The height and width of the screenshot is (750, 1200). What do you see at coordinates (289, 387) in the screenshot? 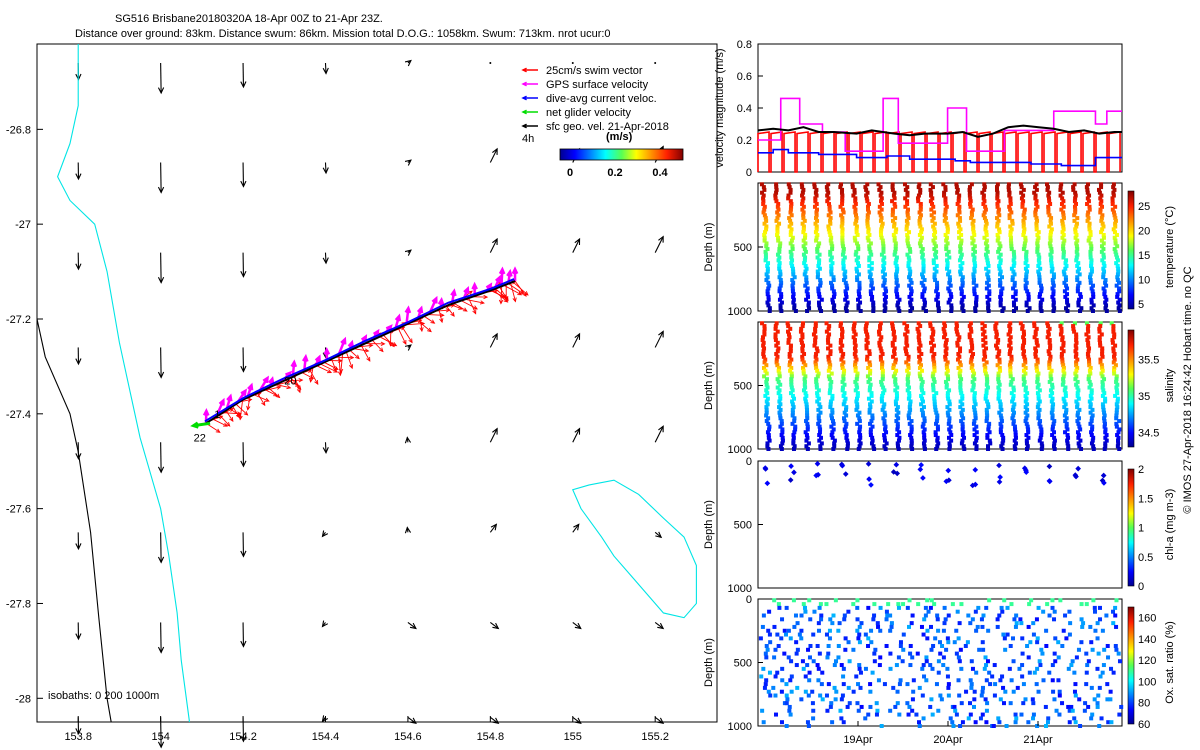
I see `swim-vector-head` at bounding box center [289, 387].